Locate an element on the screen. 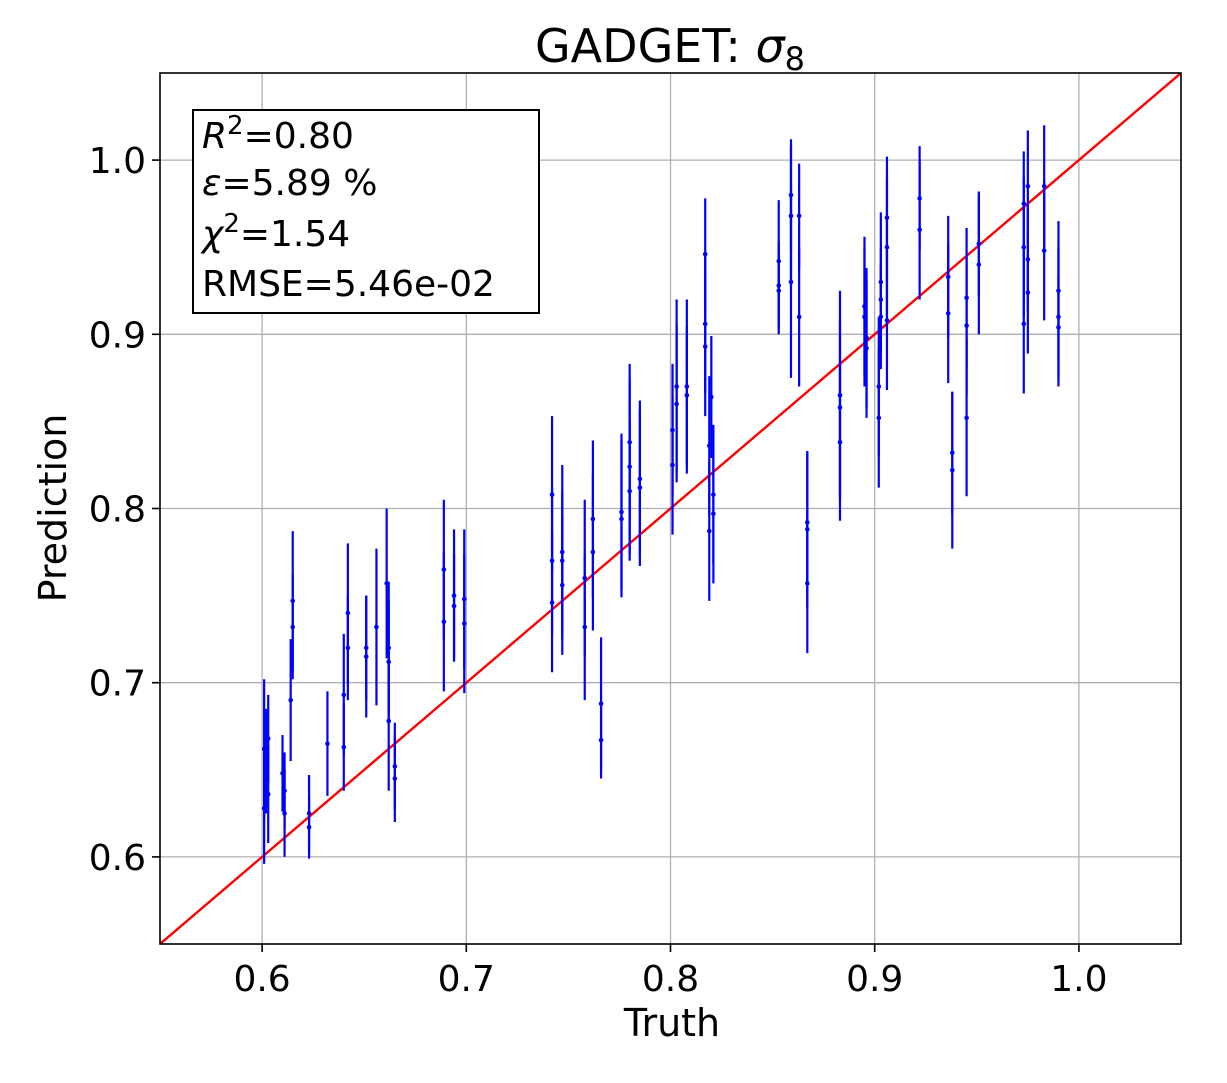 The height and width of the screenshot is (1083, 1227). stats-chi2-sup: 2 is located at coordinates (231, 224).